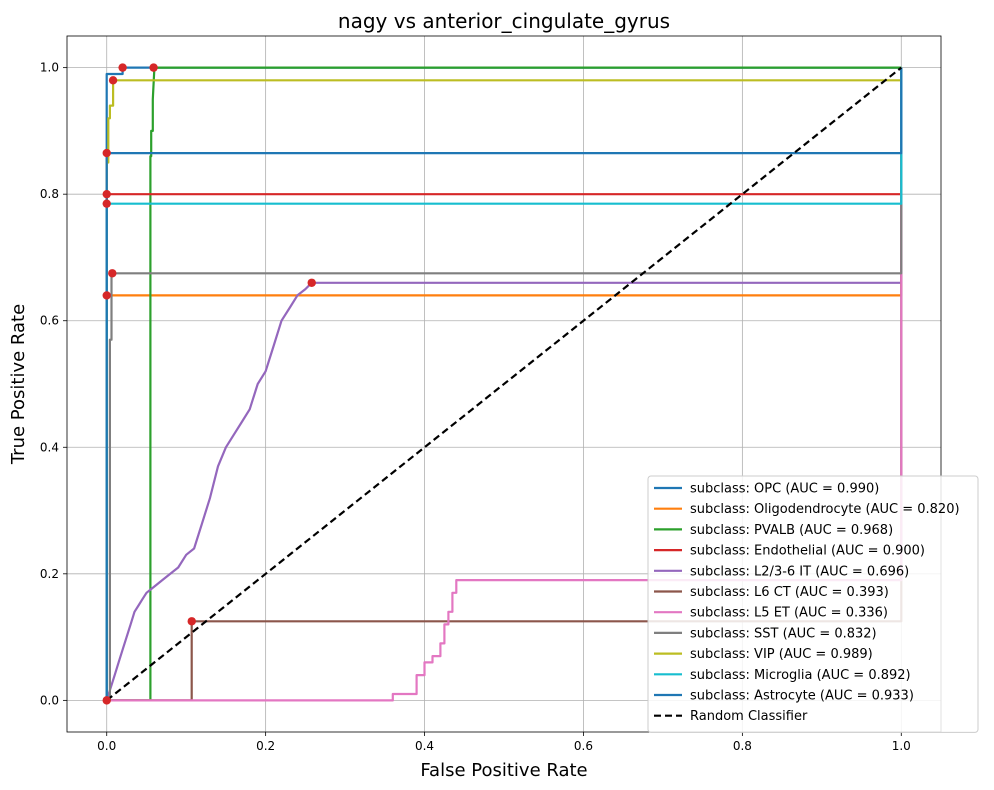 This screenshot has width=994, height=790. I want to click on x-tick-label: 0.6, so click(583, 746).